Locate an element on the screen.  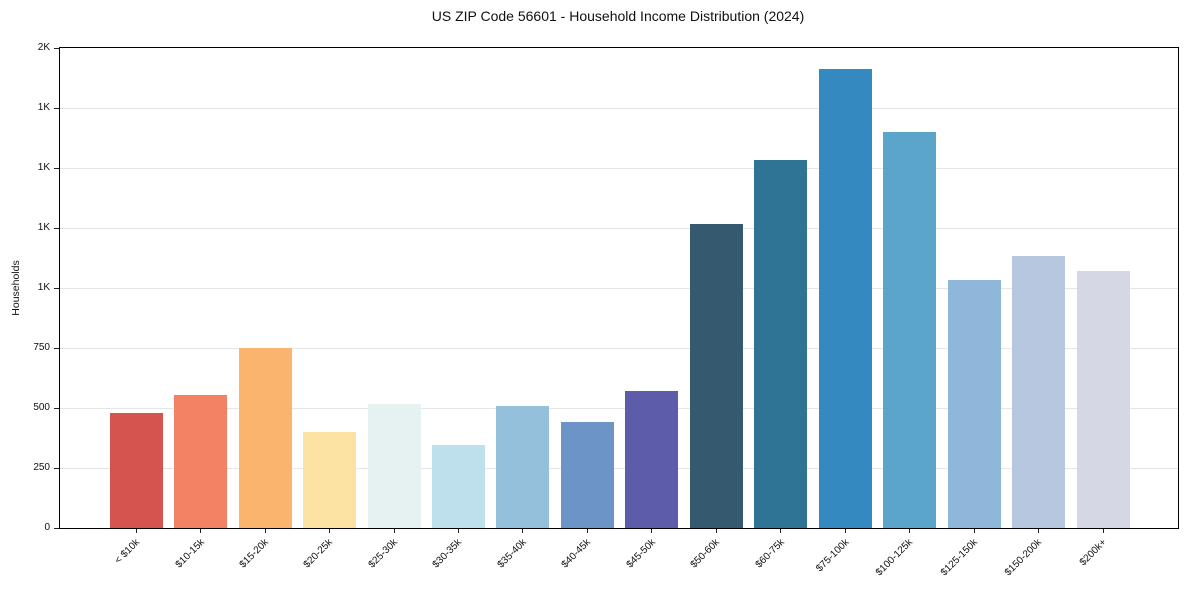
x-tick-label: $75-100k is located at coordinates (832, 556).